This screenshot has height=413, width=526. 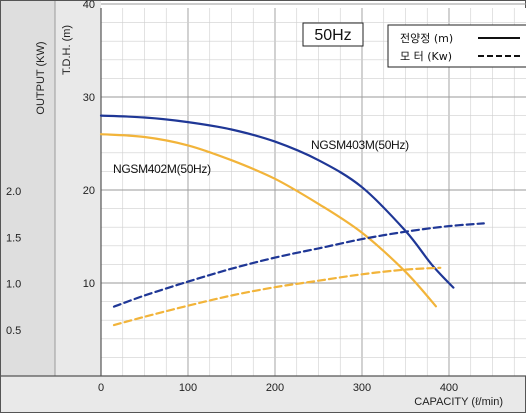 I want to click on capacity-tick-label: 100, so click(x=188, y=388).